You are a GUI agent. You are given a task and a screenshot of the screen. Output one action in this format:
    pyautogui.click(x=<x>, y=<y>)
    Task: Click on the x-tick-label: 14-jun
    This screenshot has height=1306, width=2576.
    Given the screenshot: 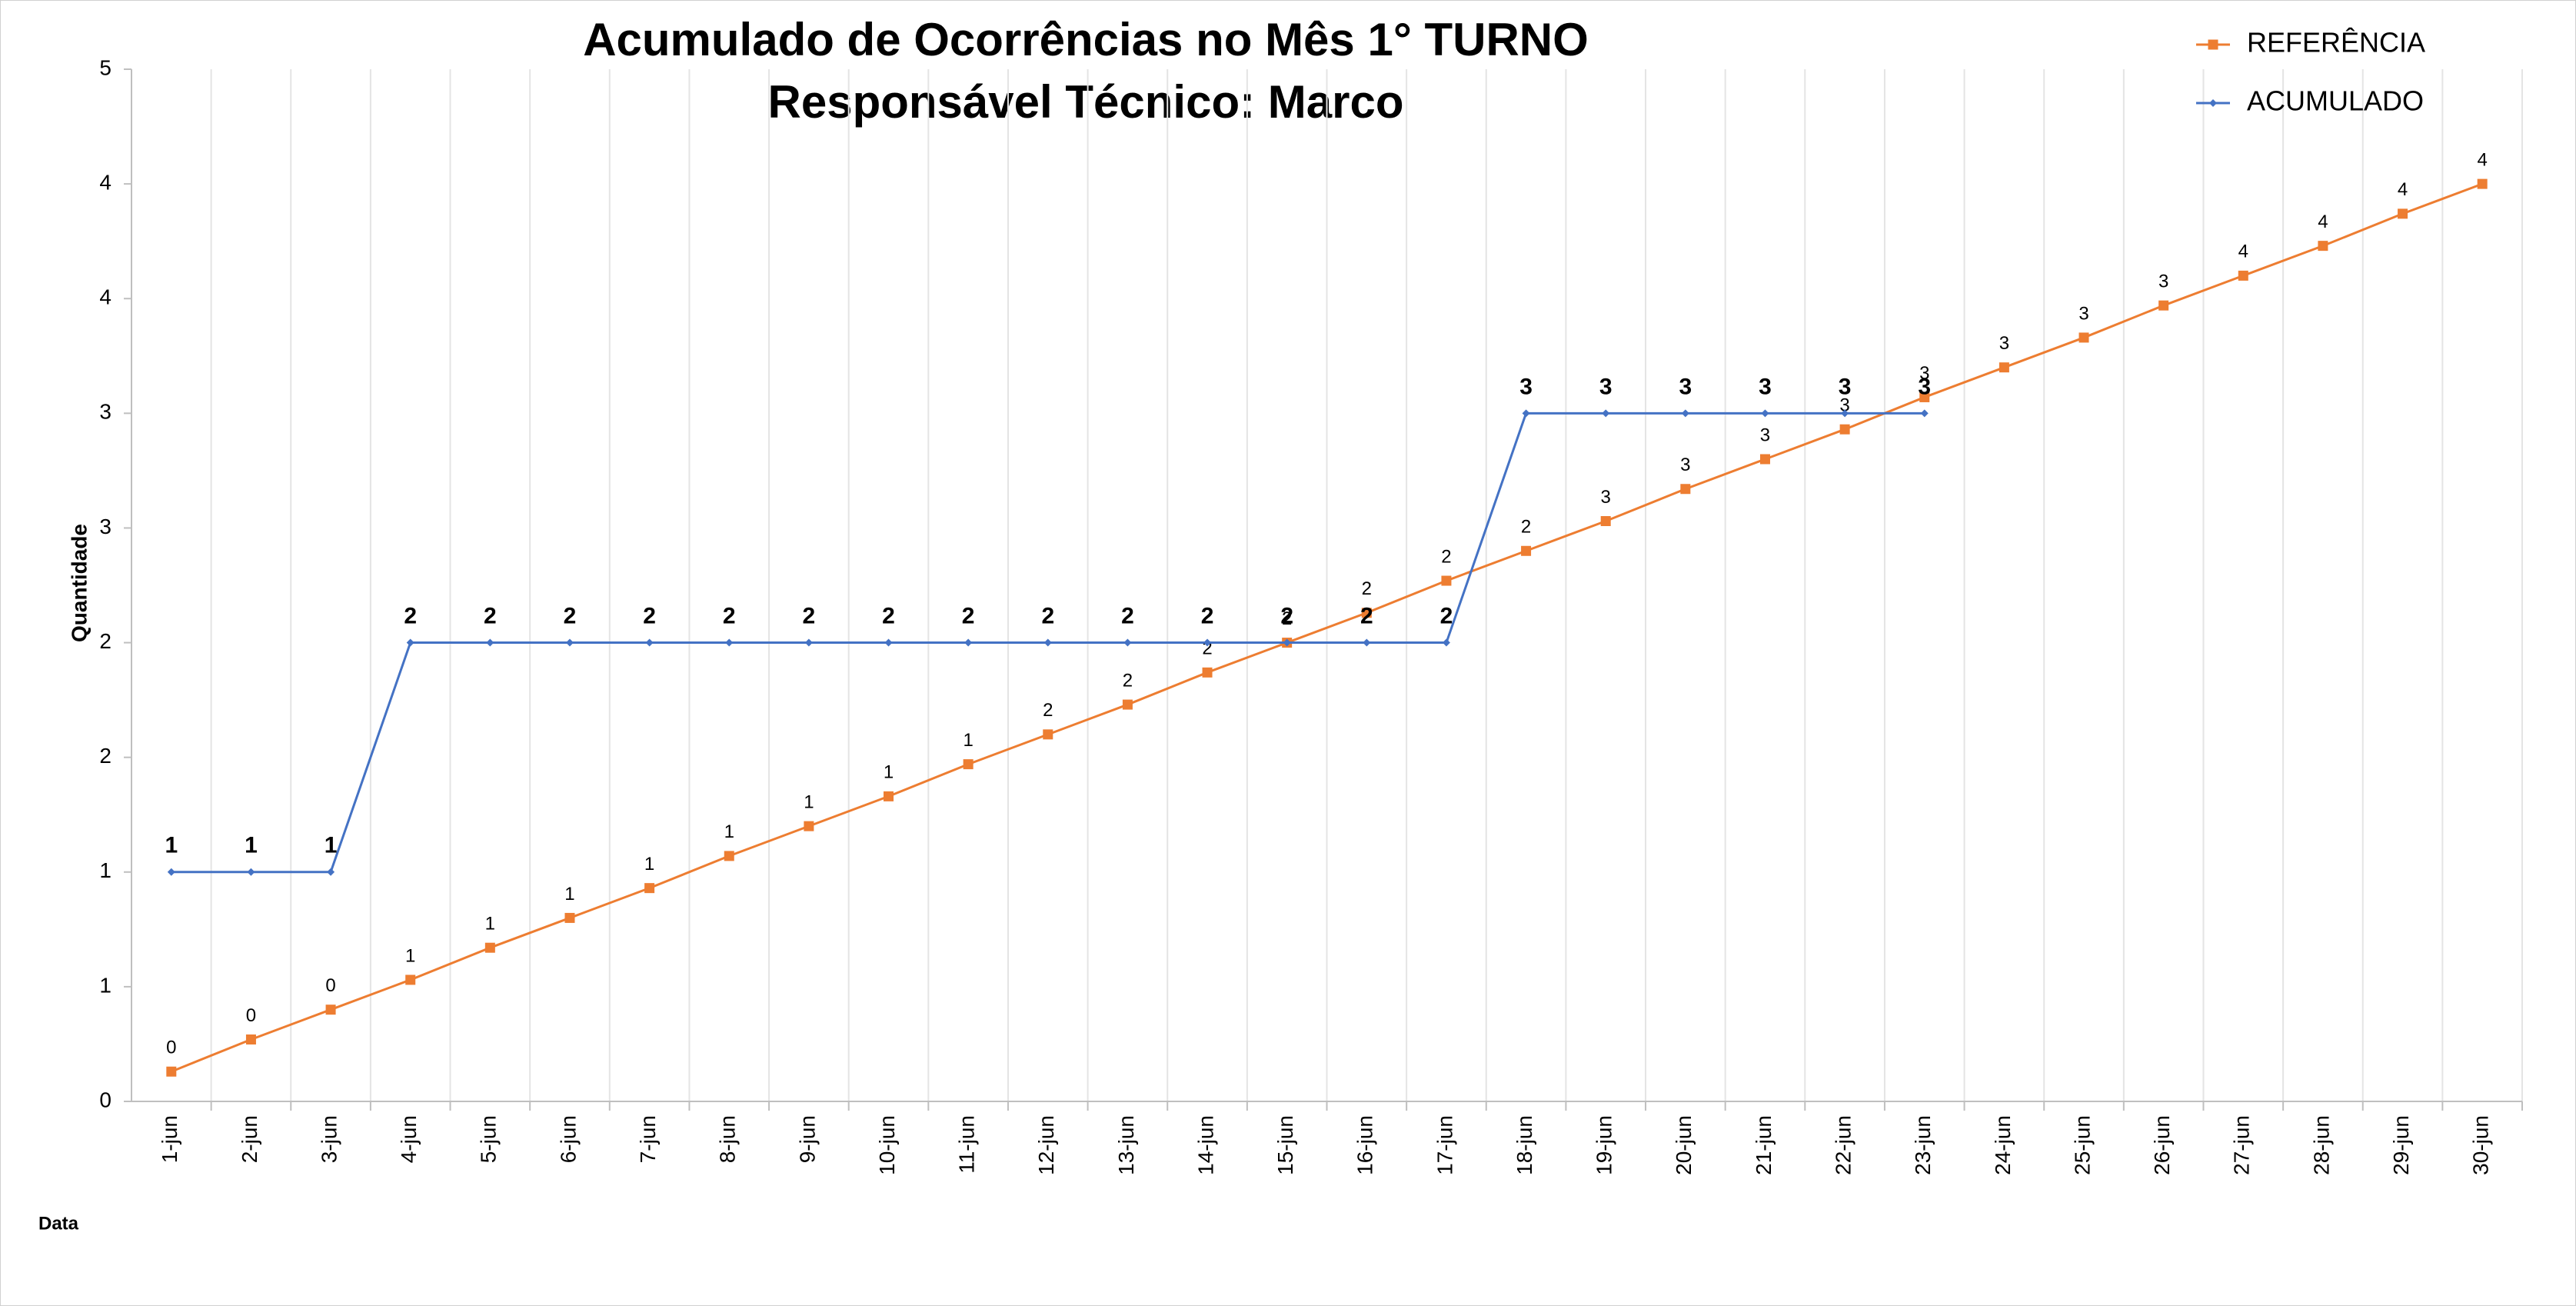 What is the action you would take?
    pyautogui.click(x=1205, y=1145)
    